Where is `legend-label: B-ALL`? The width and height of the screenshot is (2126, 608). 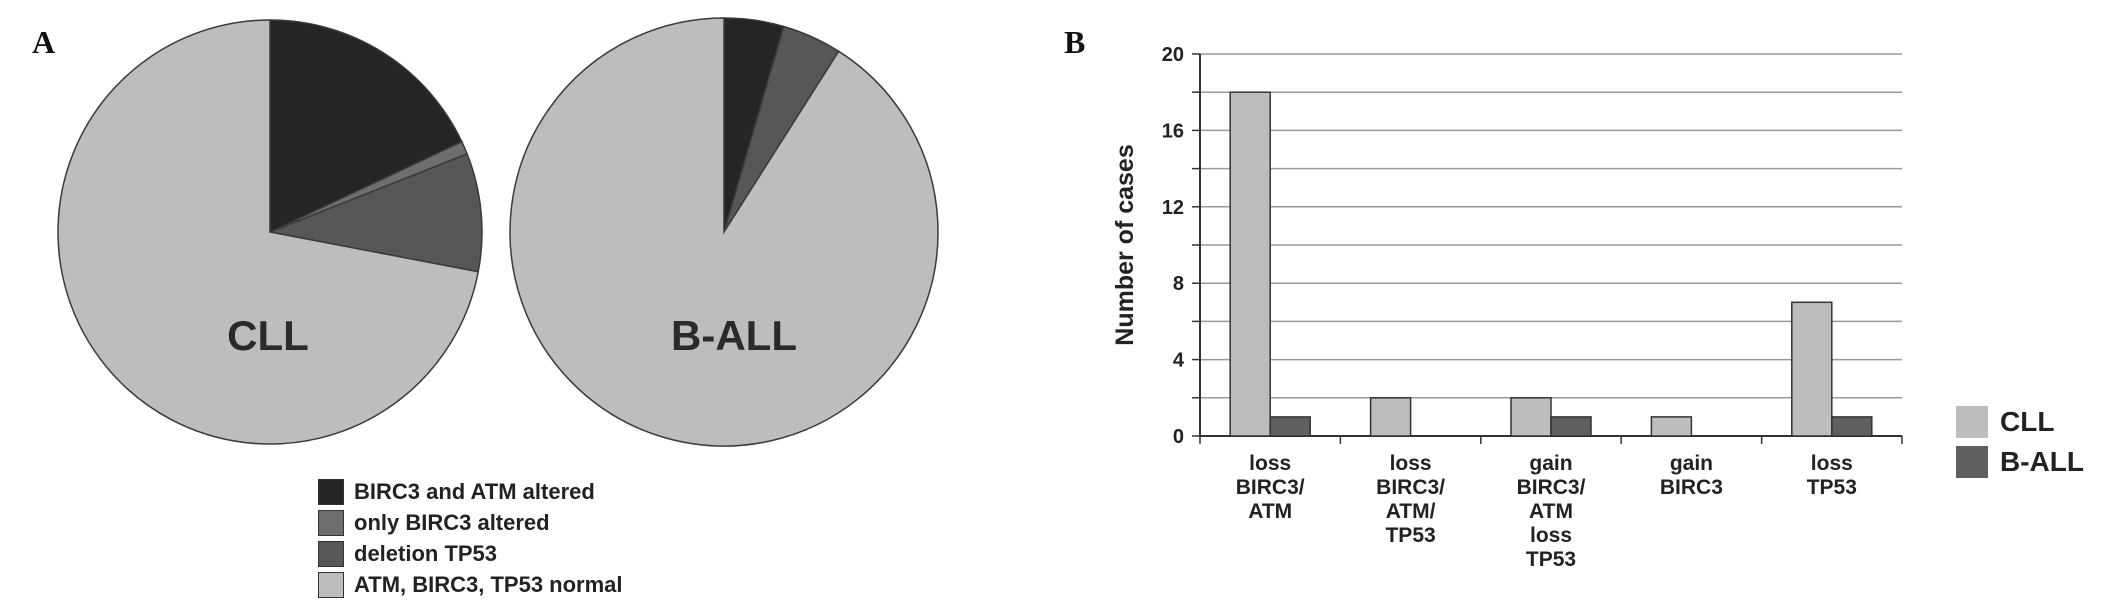 legend-label: B-ALL is located at coordinates (2042, 462).